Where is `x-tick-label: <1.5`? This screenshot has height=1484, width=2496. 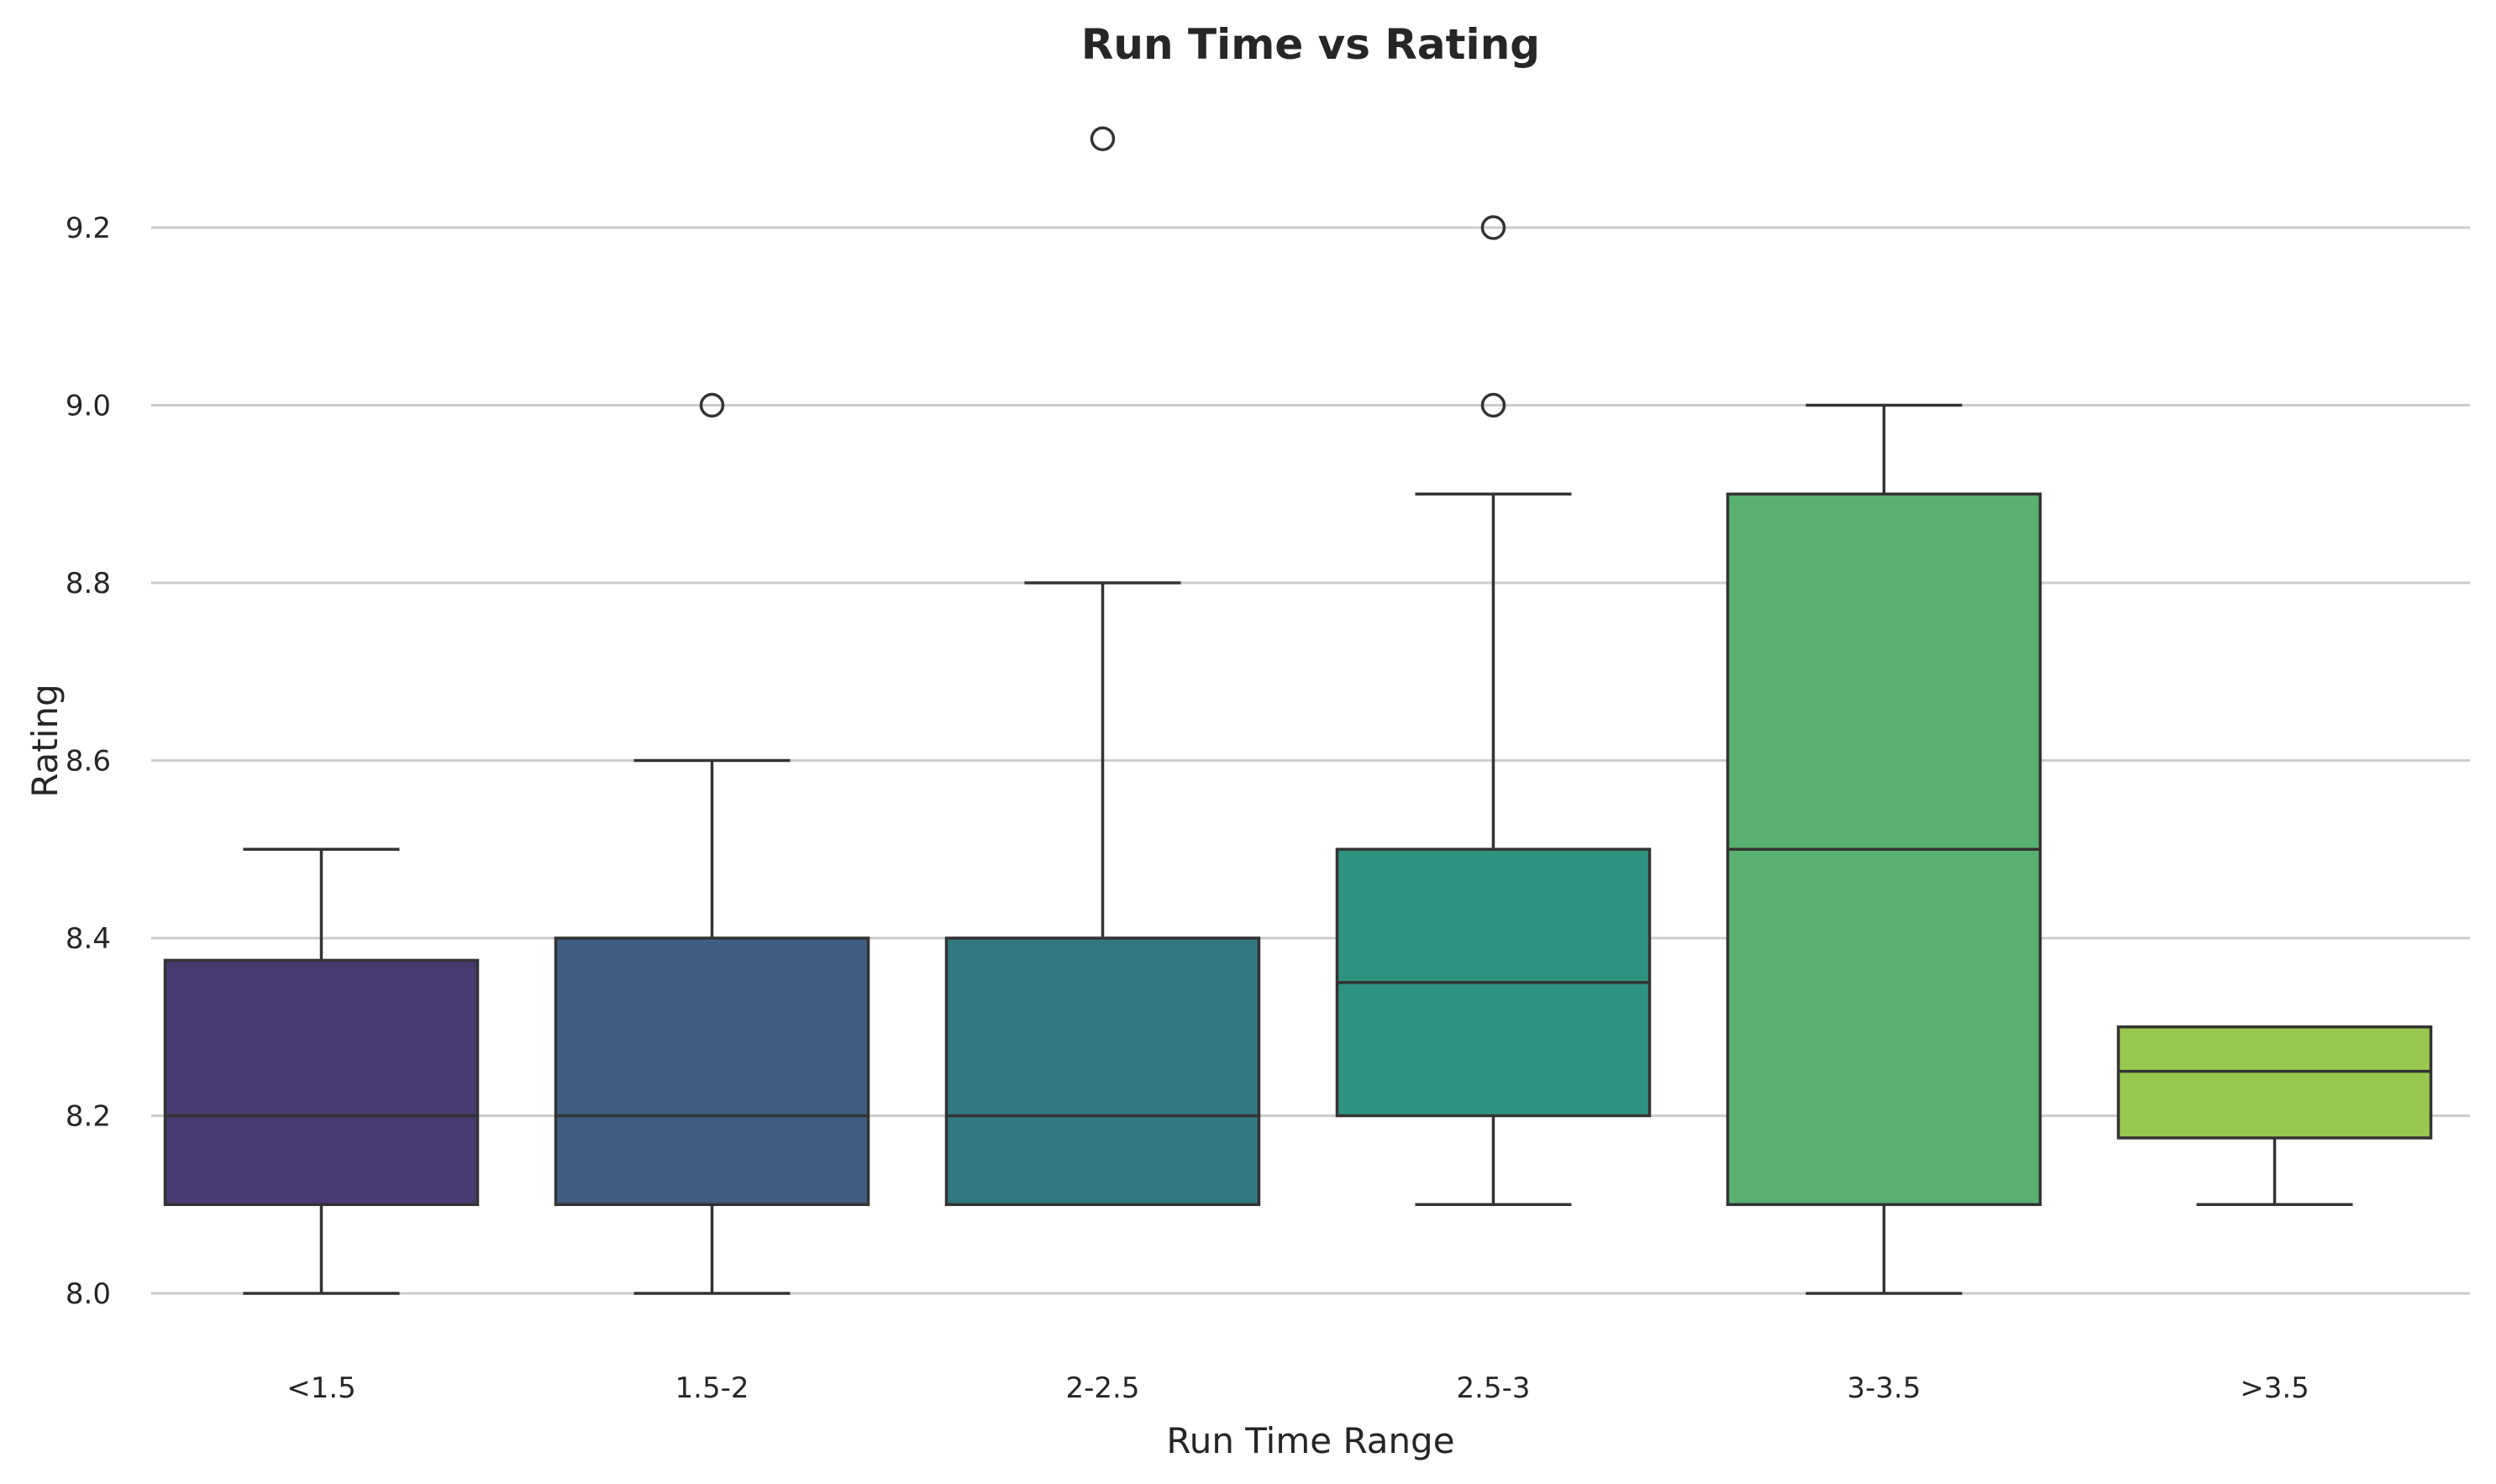
x-tick-label: <1.5 is located at coordinates (321, 1388).